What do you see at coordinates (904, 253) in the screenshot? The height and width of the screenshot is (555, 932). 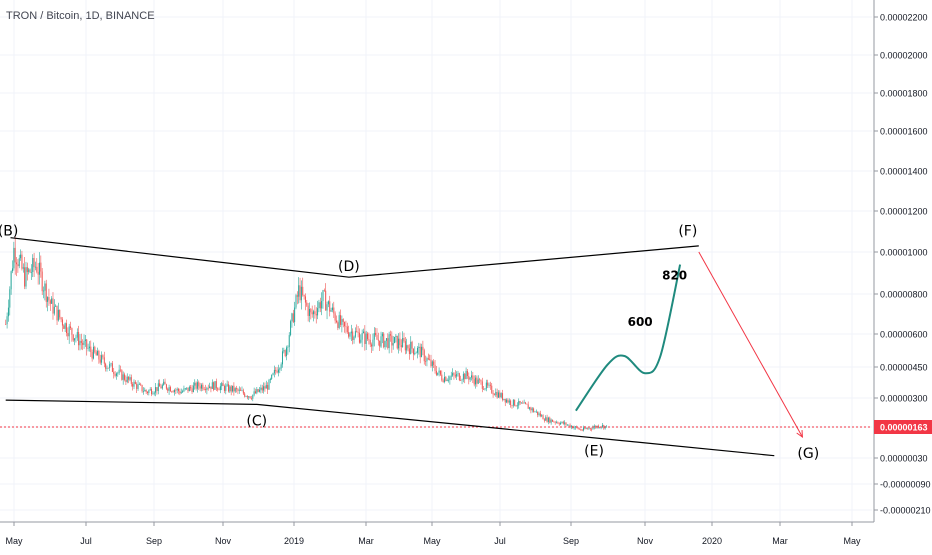 I see `y-tick-label: 0.00001000` at bounding box center [904, 253].